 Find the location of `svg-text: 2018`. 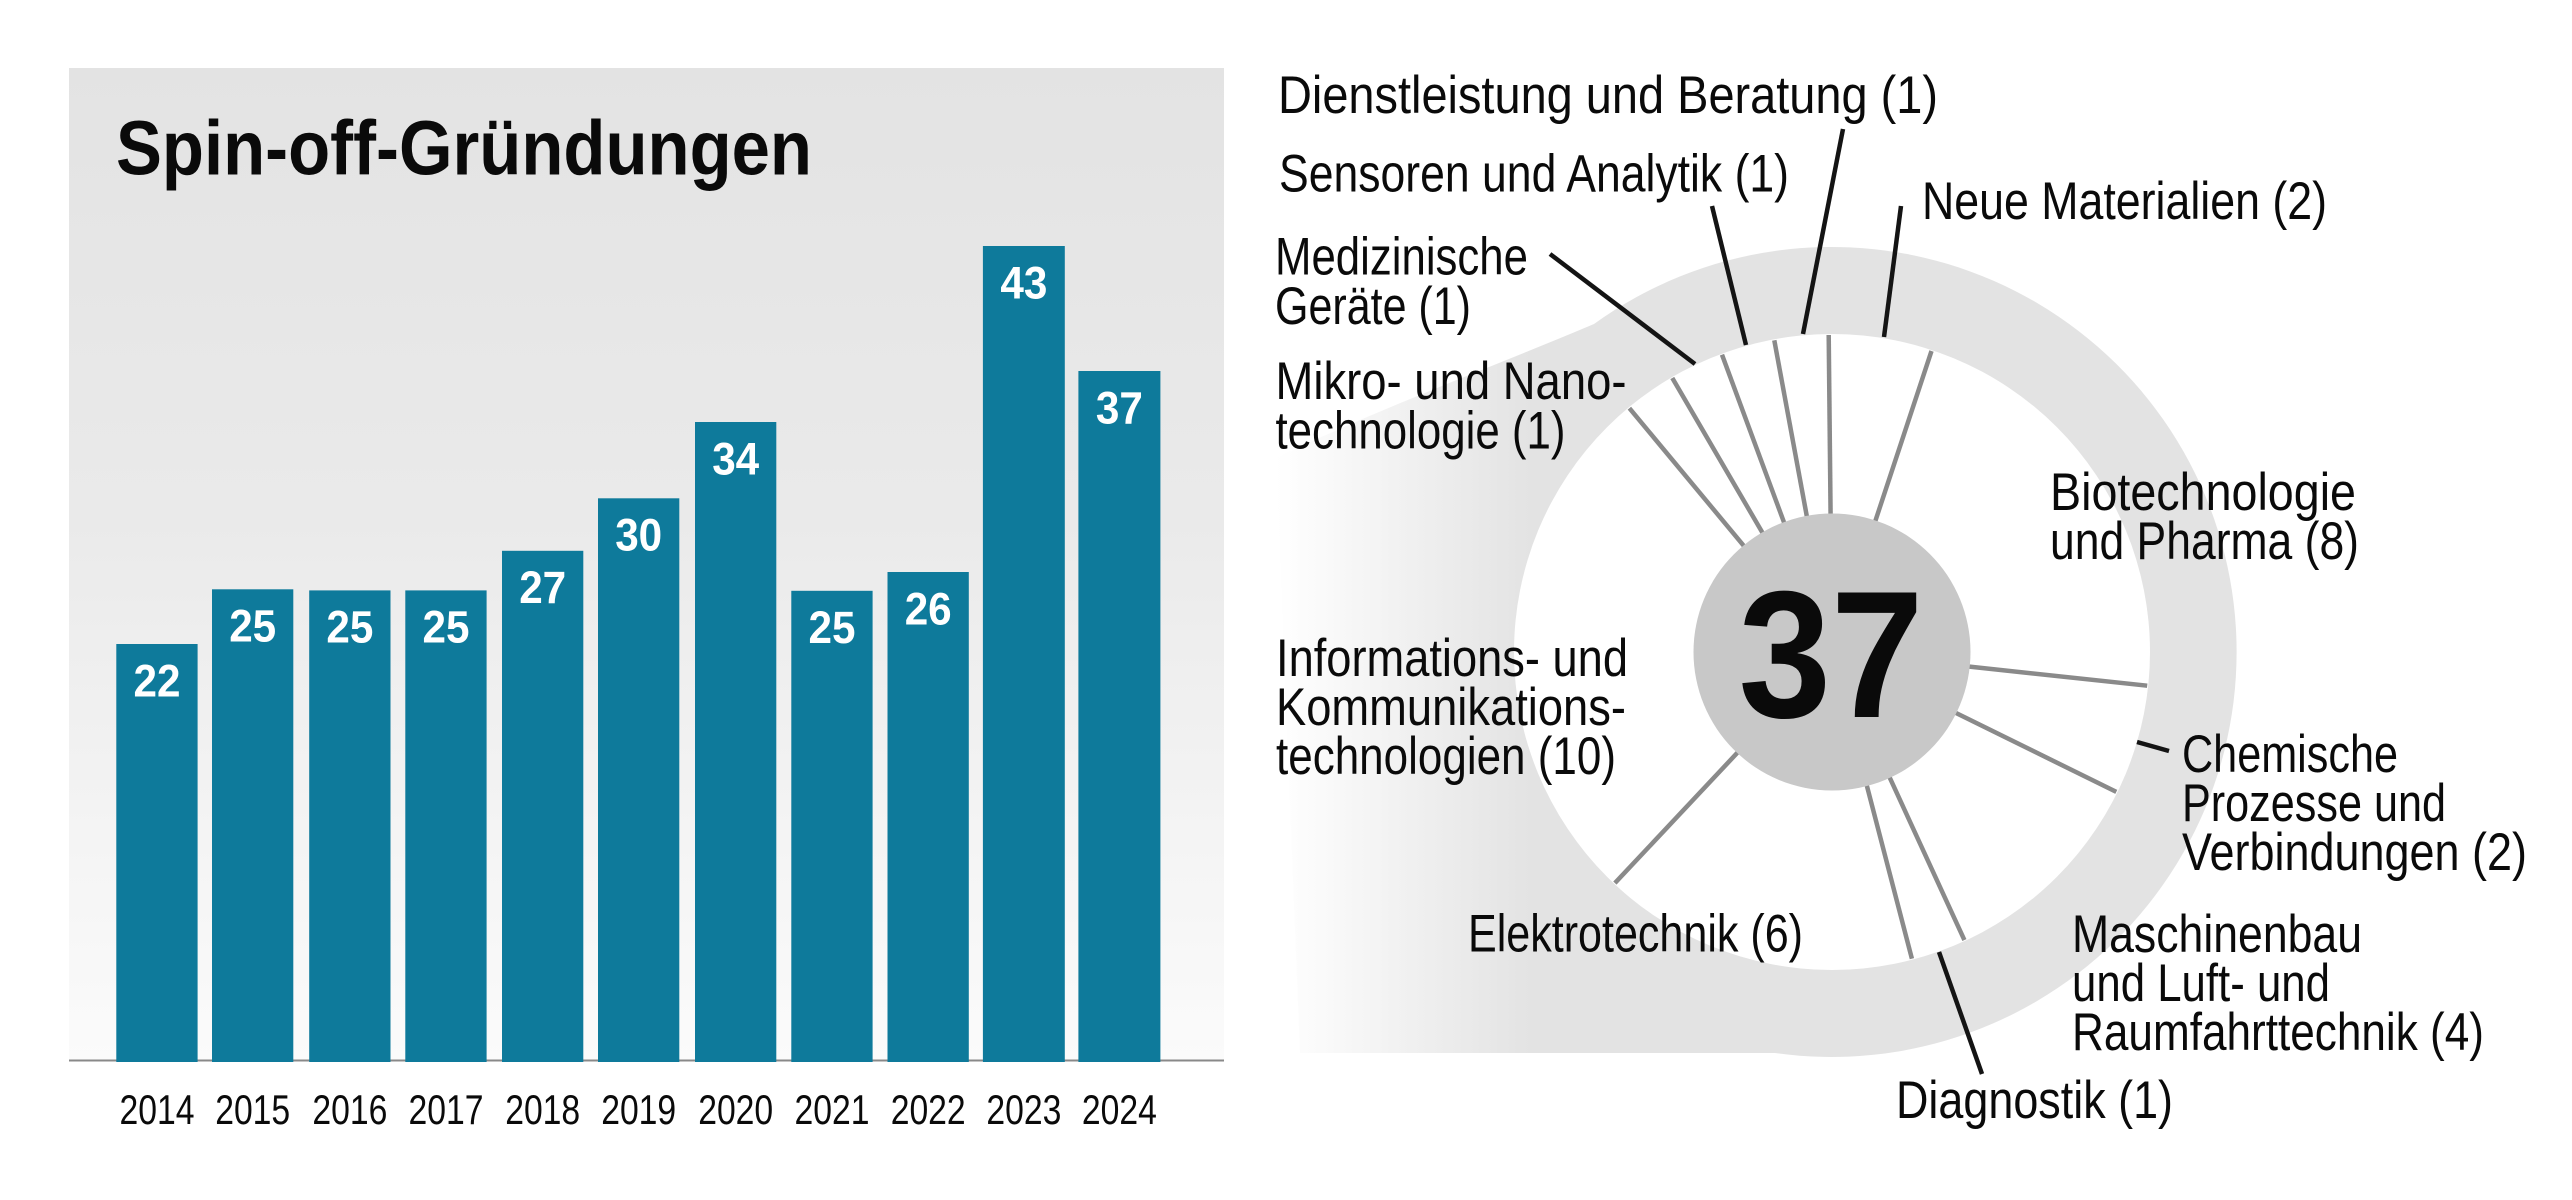

svg-text: 2018 is located at coordinates (542, 1109).